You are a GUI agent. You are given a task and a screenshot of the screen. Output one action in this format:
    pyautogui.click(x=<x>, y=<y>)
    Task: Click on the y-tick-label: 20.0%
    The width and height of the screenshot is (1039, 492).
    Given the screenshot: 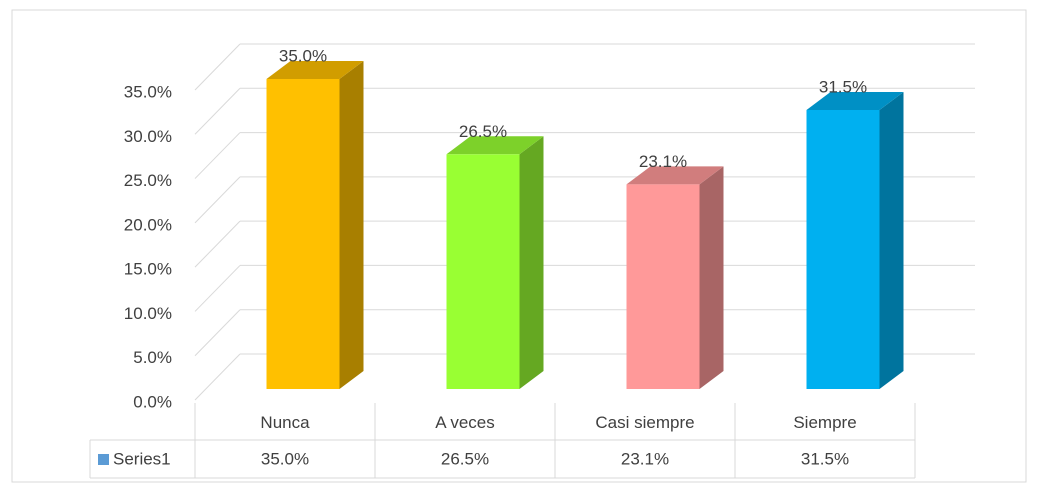 What is the action you would take?
    pyautogui.click(x=148, y=224)
    